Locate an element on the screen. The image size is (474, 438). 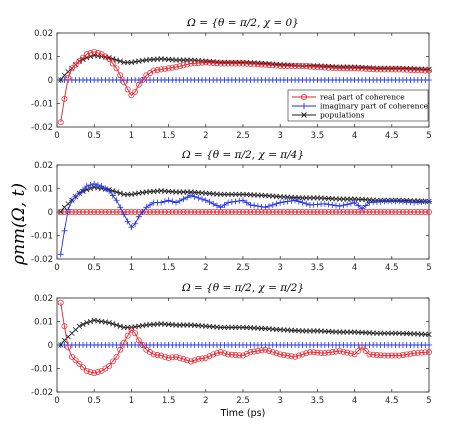
y-tick-label: -0.01 is located at coordinates (42, 105).